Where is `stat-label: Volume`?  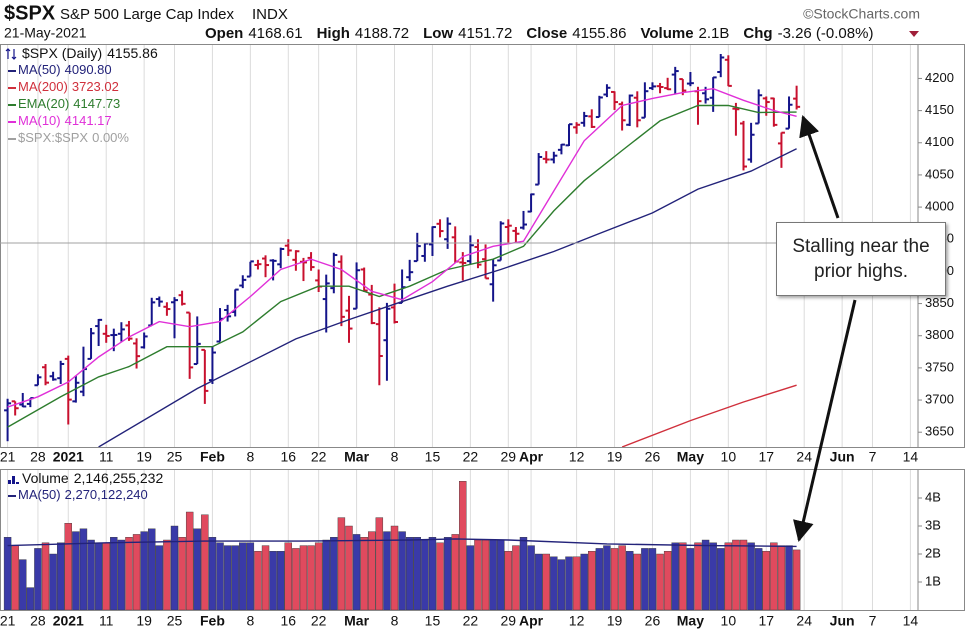
stat-label: Volume is located at coordinates (666, 33).